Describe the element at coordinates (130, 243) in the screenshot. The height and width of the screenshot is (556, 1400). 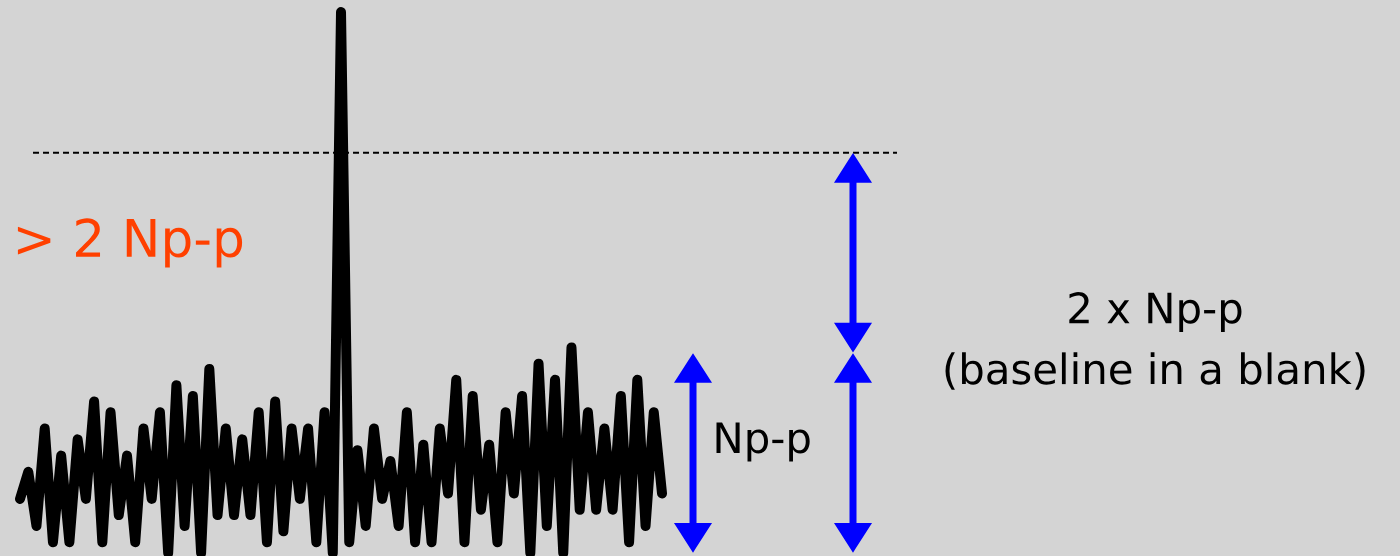
I see `annotation: > 2 Np-p` at that location.